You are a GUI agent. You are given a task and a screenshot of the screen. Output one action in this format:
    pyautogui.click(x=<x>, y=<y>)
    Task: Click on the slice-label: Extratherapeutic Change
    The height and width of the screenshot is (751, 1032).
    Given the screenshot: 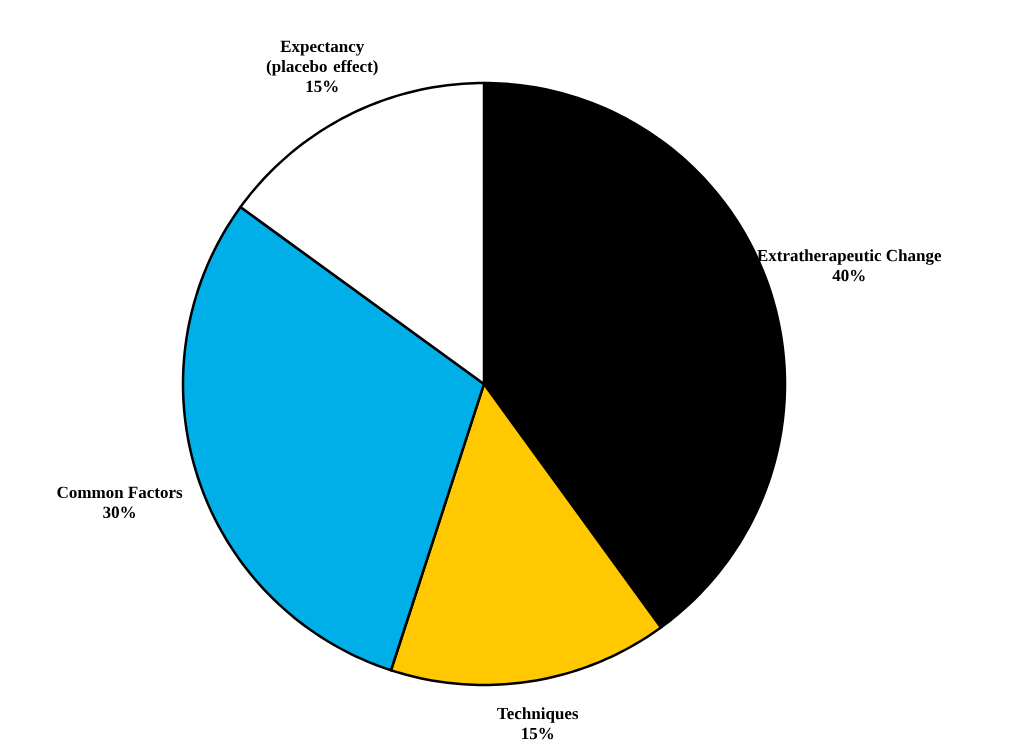 What is the action you would take?
    pyautogui.click(x=849, y=257)
    